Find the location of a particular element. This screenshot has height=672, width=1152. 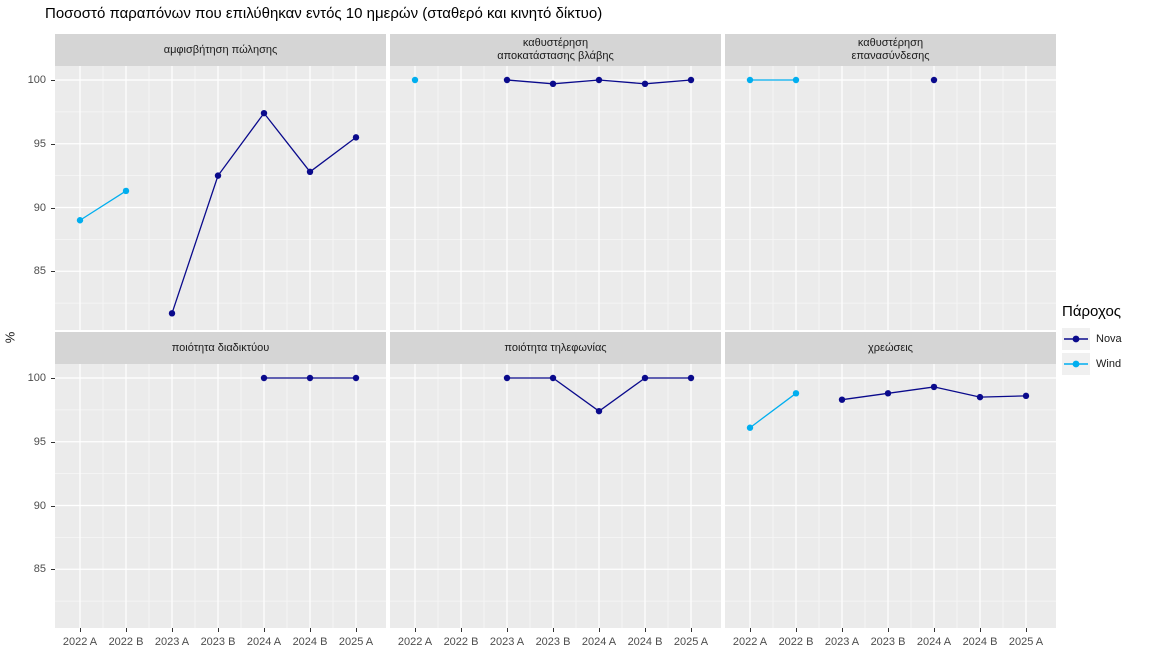

legend-entry-nova: Nova is located at coordinates (1092, 339).